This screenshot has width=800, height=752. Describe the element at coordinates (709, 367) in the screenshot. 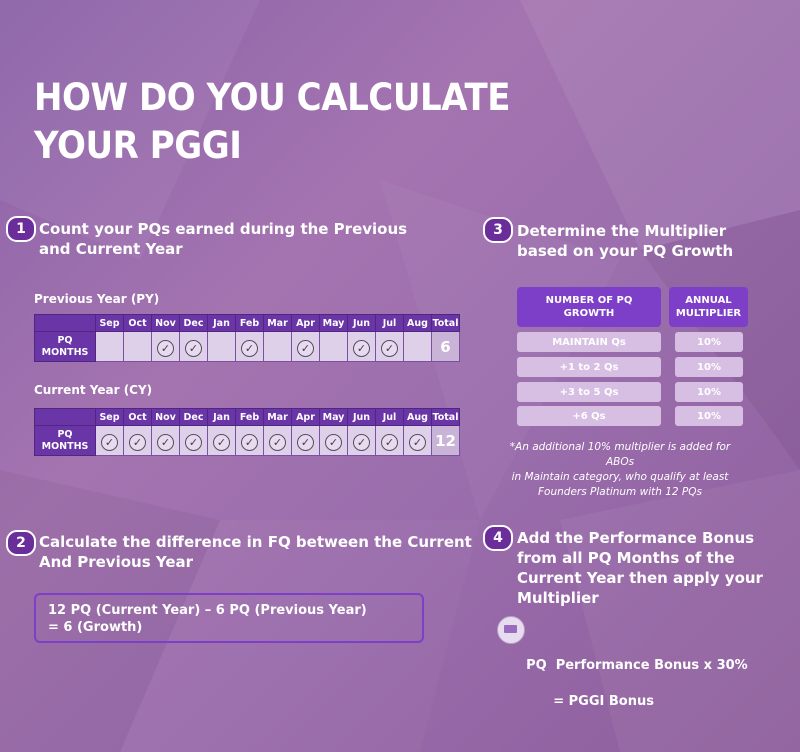

I see `multiplier-row-2: 10%` at that location.